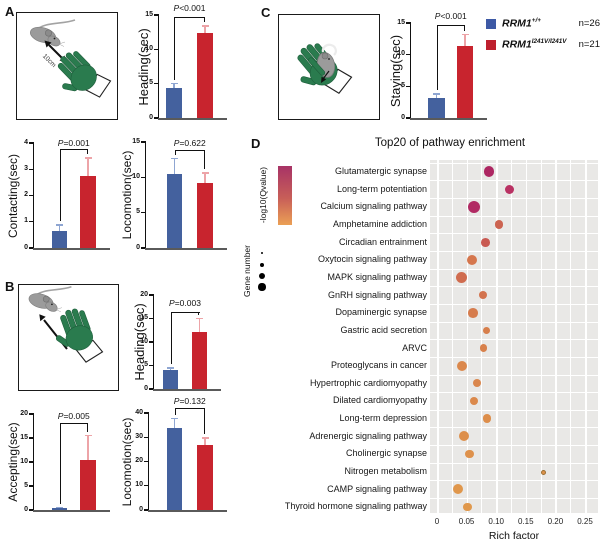 This screenshot has width=600, height=548. I want to click on mouse-icon, so click(52, 33).